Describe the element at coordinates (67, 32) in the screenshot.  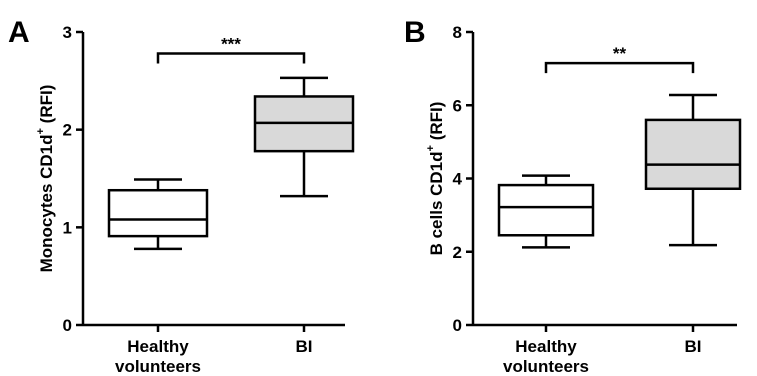
I see `y-tick-label: 3` at that location.